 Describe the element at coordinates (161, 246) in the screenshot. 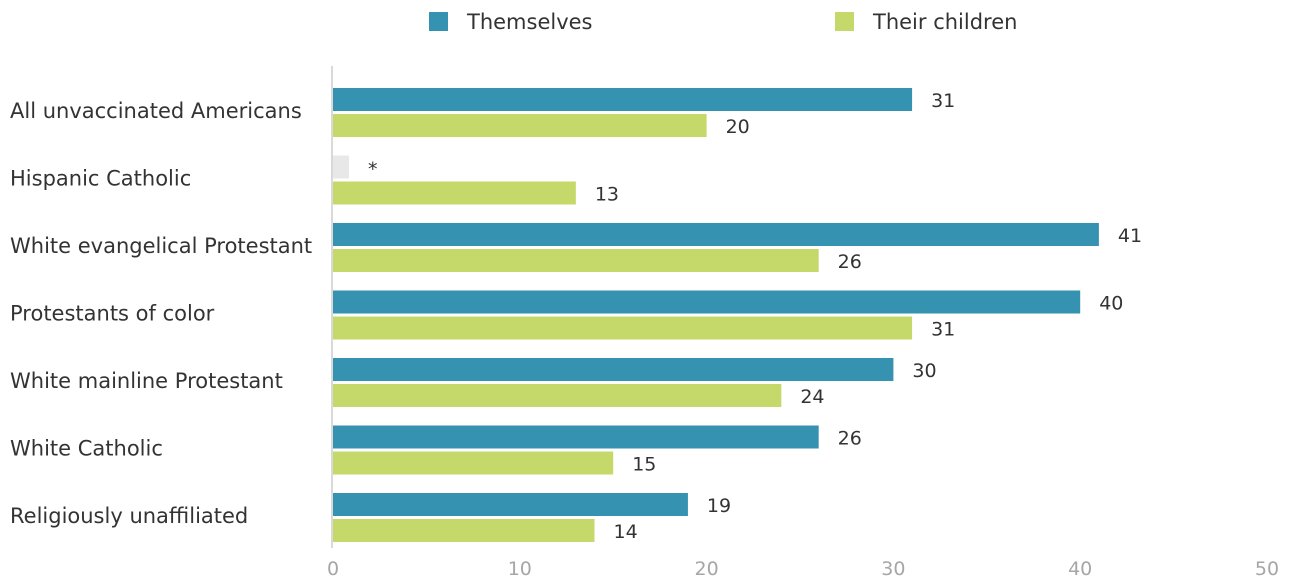

I see `category-label: White evangelical Protestant` at that location.